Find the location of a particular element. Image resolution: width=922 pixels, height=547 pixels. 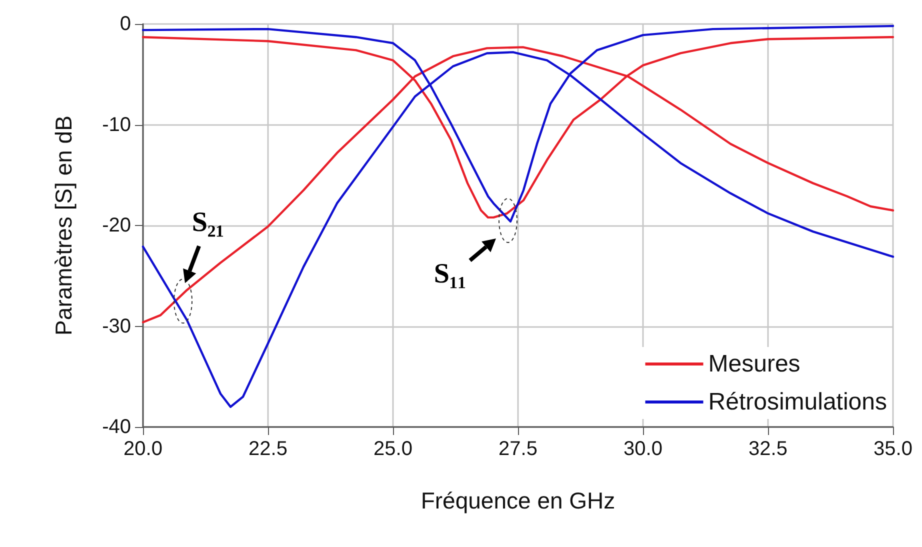

x-tick-label: 35.0 is located at coordinates (893, 449).